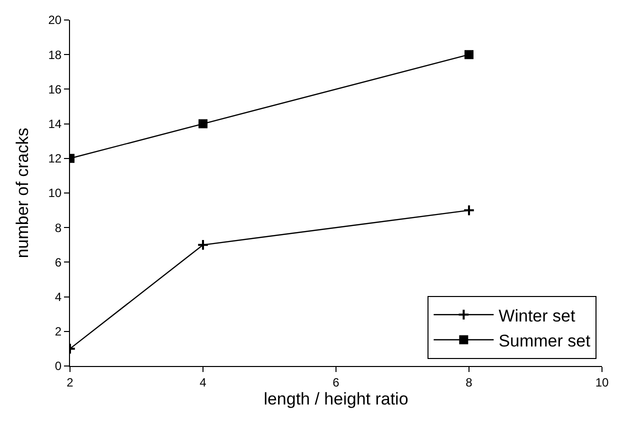 This screenshot has height=421, width=632. Describe the element at coordinates (55, 89) in the screenshot. I see `y-tick-label: 16` at that location.